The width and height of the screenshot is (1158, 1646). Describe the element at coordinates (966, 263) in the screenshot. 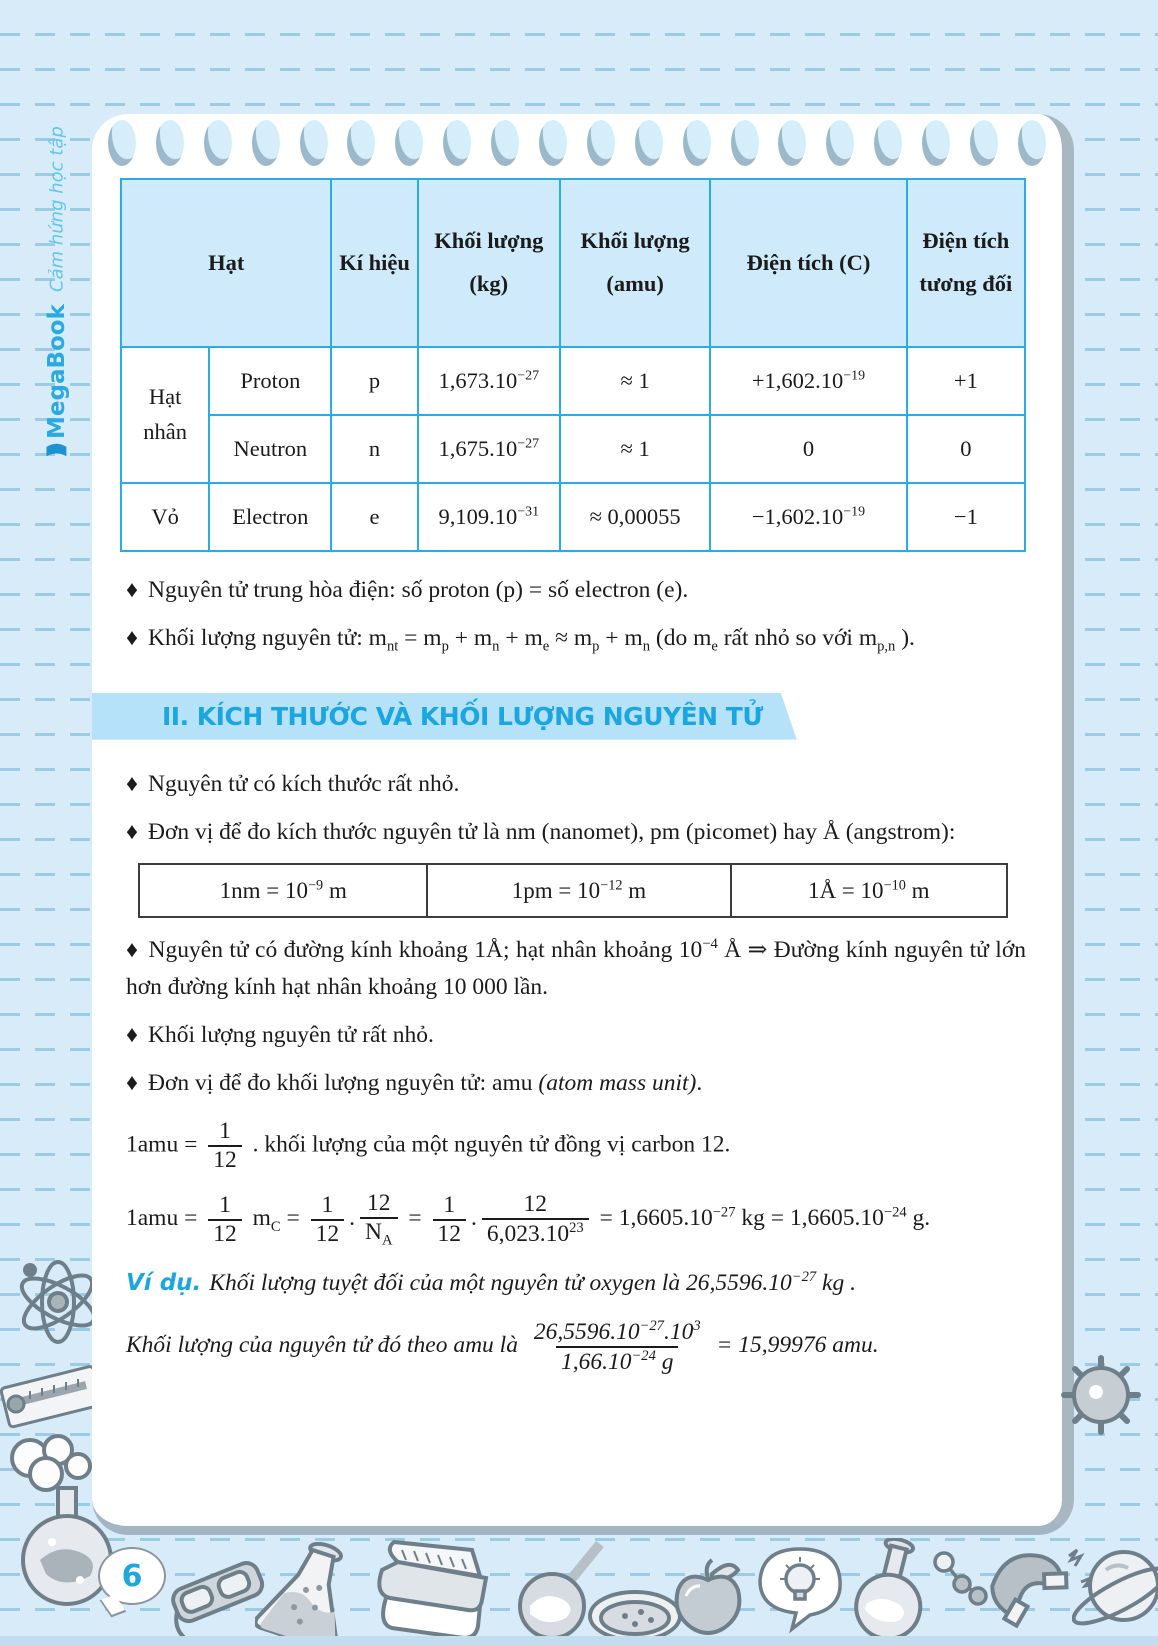

I see `header-dien-tich-tuong-doi: Điện tích tương đối` at that location.